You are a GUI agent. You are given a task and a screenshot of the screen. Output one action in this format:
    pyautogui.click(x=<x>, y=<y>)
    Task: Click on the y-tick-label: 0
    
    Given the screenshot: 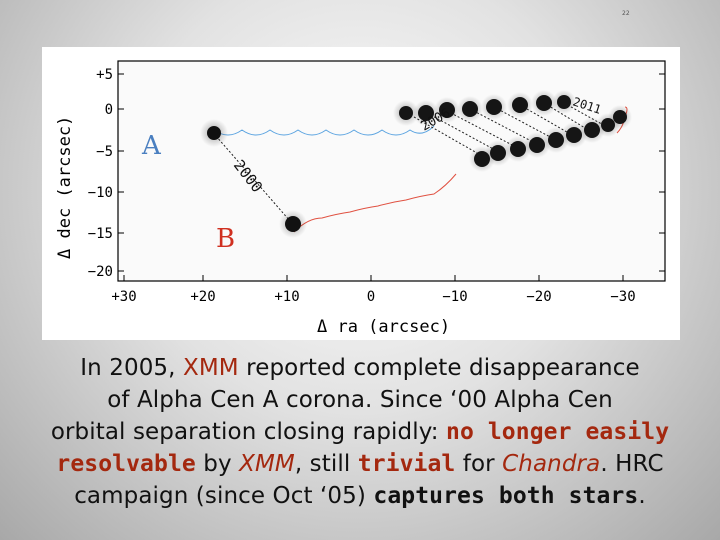 What is the action you would take?
    pyautogui.click(x=109, y=110)
    